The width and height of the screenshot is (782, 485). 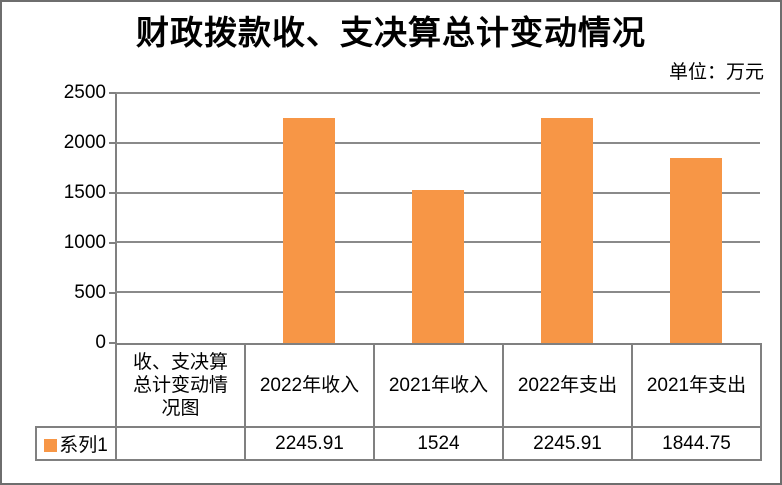 I want to click on y-axis-label-2500: 2500, so click(x=84, y=92).